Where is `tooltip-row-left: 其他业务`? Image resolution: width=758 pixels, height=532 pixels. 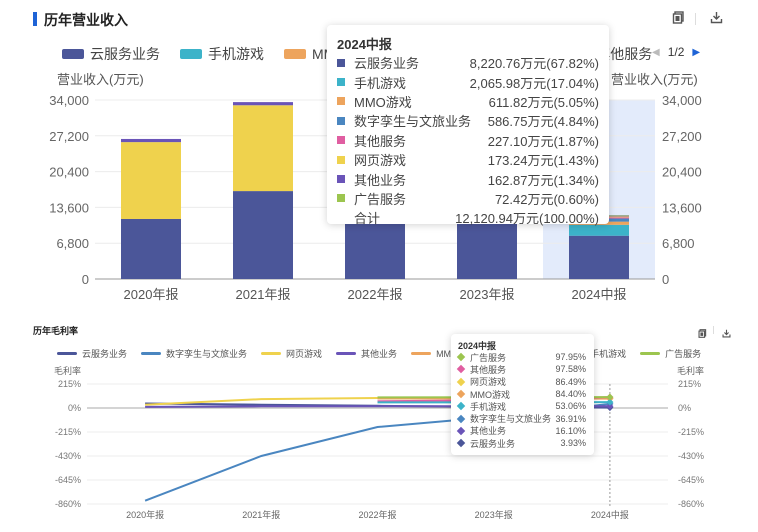
tooltip-row-left: 其他业务 is located at coordinates (481, 430).